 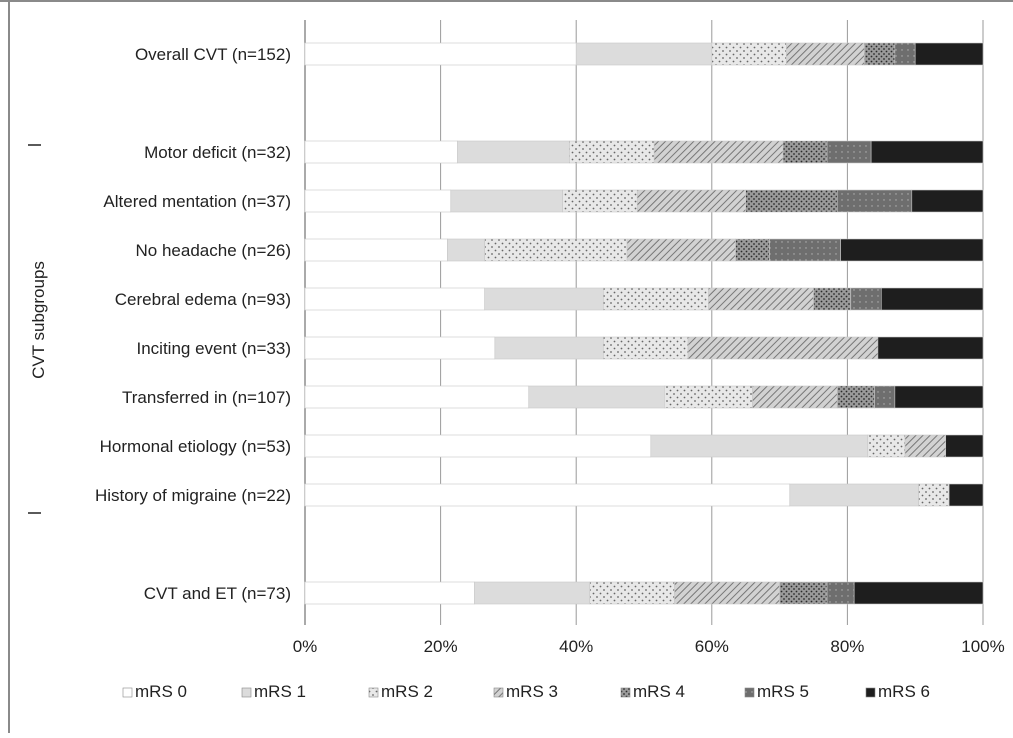 I want to click on x-tick-label: 40%, so click(x=576, y=646).